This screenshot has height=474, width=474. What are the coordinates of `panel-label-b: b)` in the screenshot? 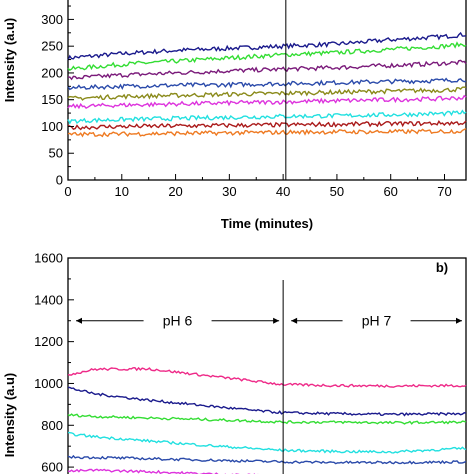 It's located at (442, 267).